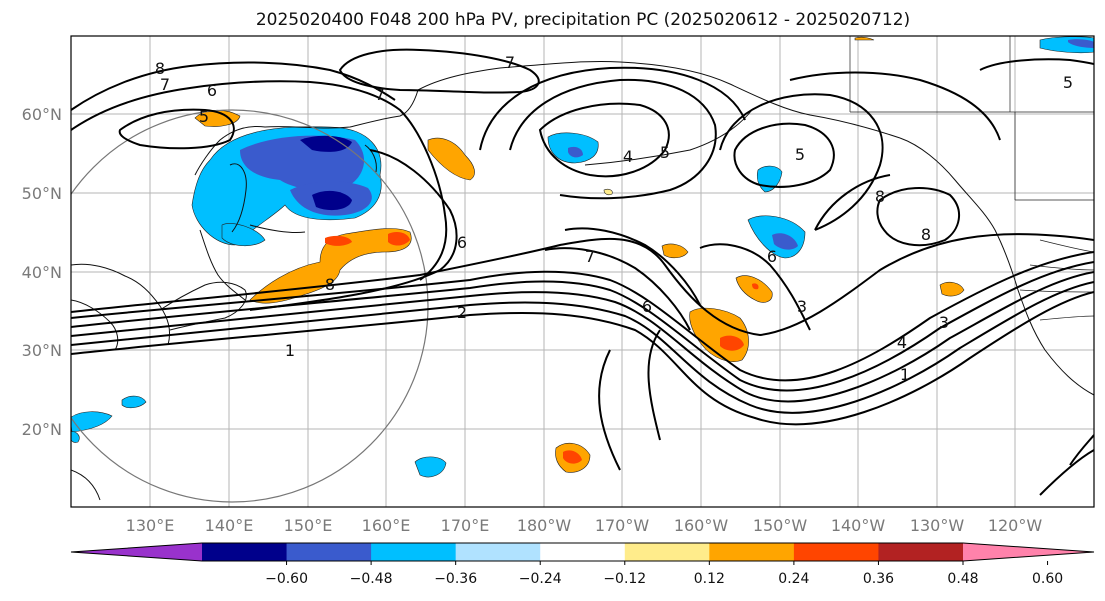  What do you see at coordinates (701, 525) in the screenshot?
I see `lon-label: 160°W` at bounding box center [701, 525].